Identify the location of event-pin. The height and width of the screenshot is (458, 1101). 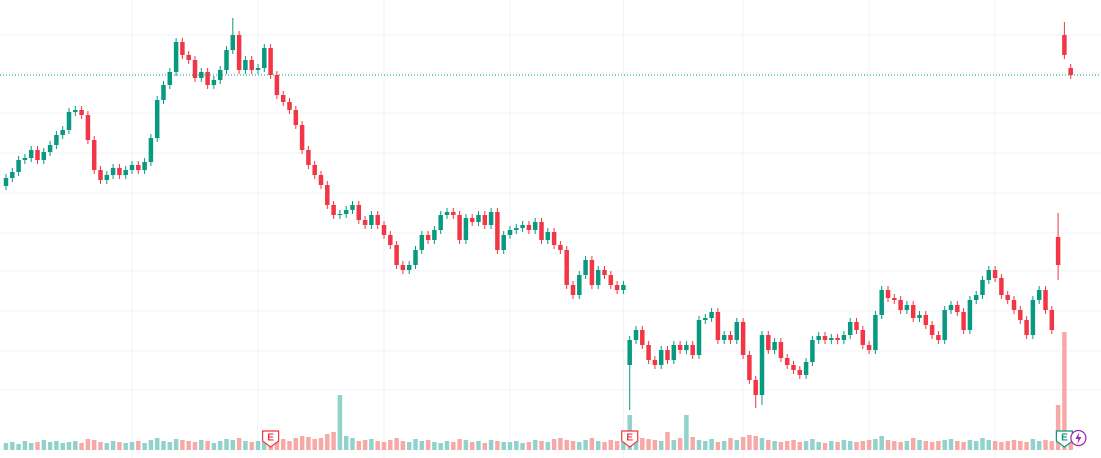
(1064, 439).